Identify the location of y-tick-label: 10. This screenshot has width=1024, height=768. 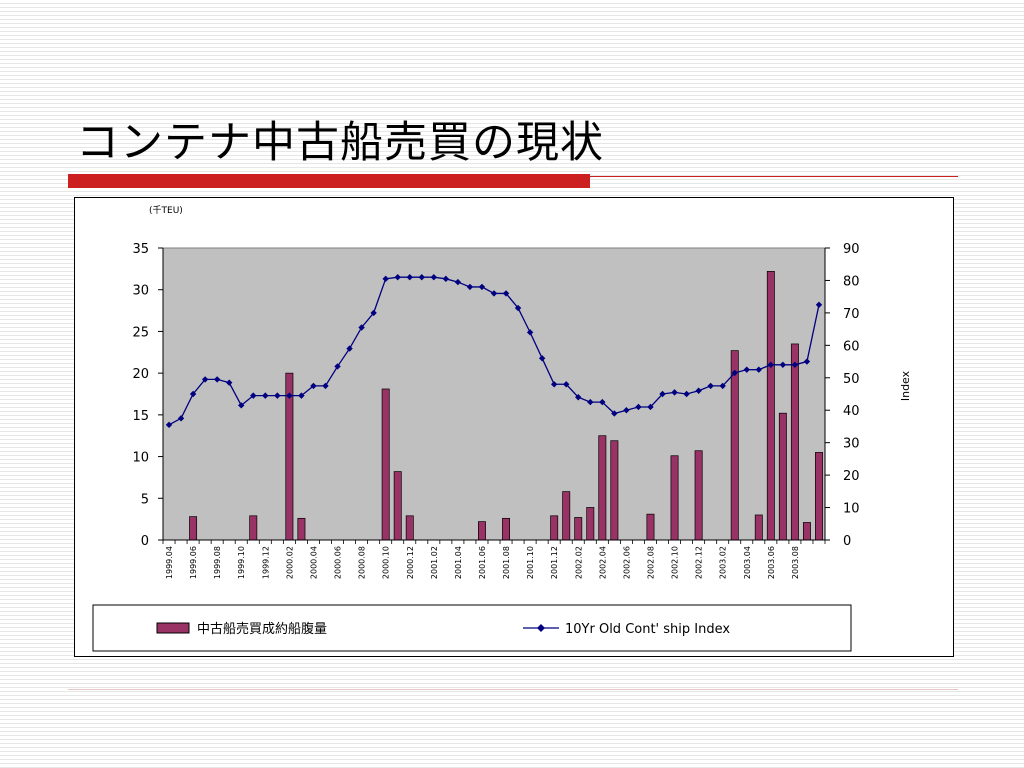
(140, 458).